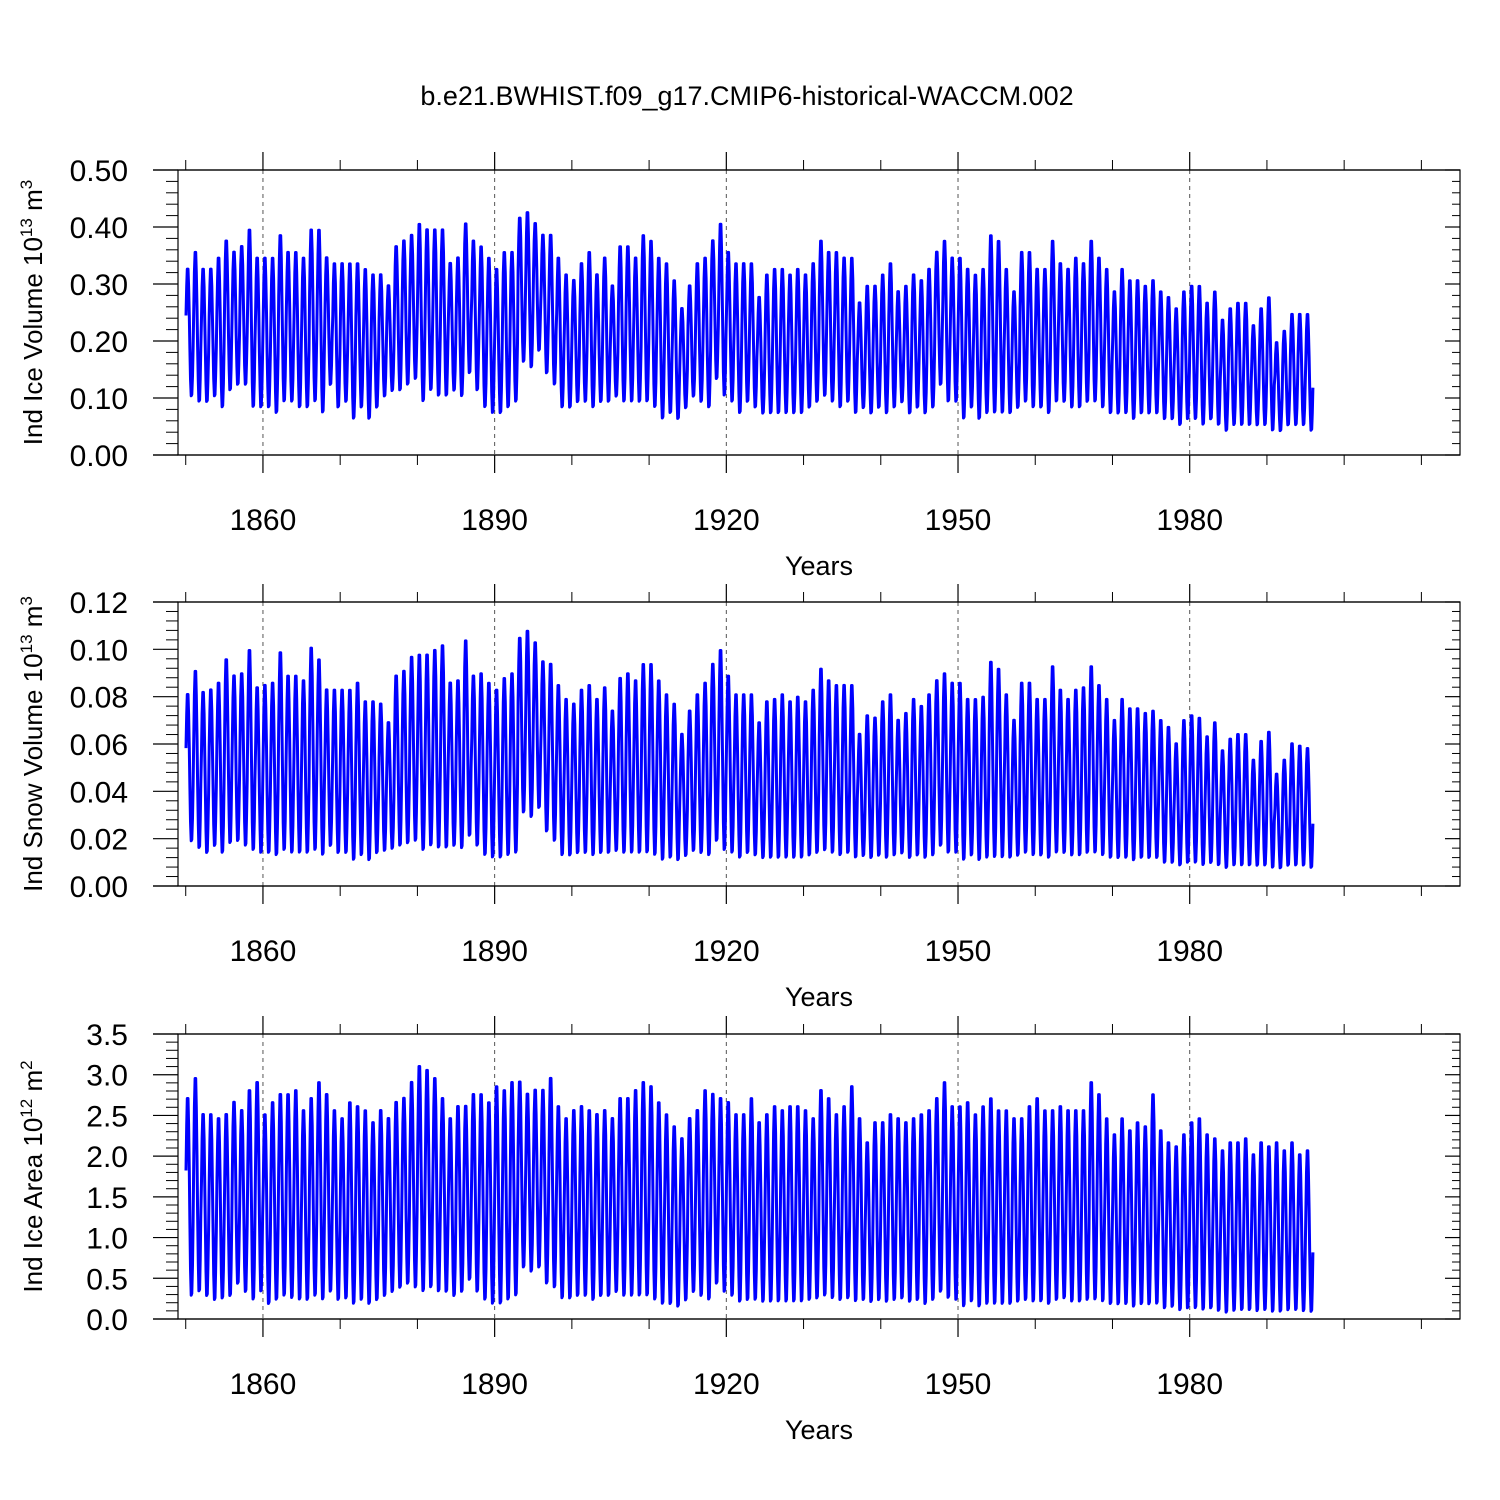 The width and height of the screenshot is (1500, 1500). What do you see at coordinates (32, 744) in the screenshot?
I see `y-axis-title: Ind Snow Volume 1013 m3` at bounding box center [32, 744].